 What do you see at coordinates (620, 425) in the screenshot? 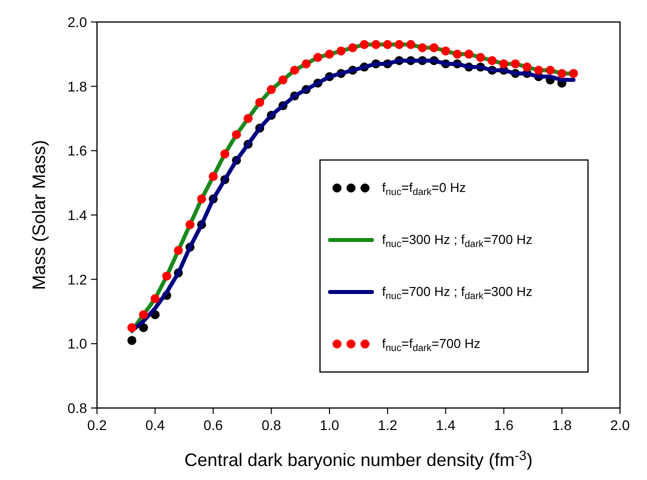
I see `x-tick-label: 2.0` at bounding box center [620, 425].